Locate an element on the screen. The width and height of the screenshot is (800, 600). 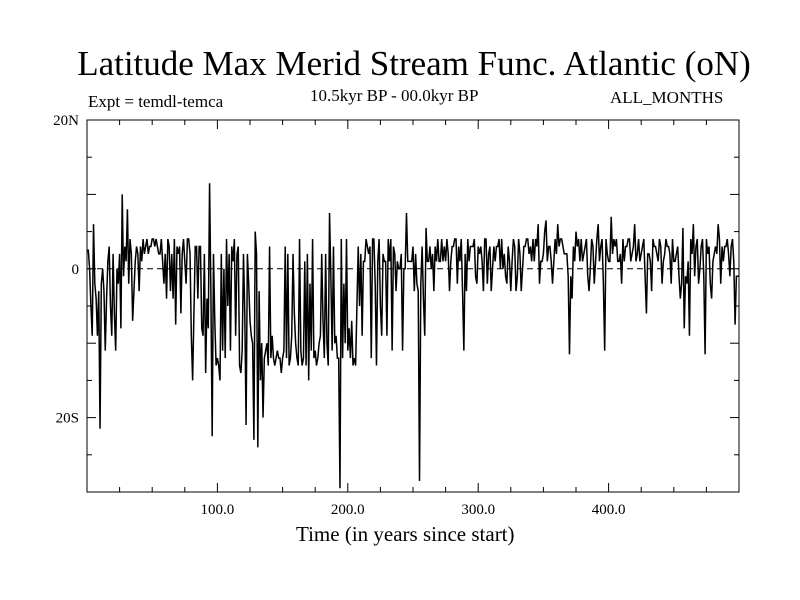
x-tick-label: 300.0 is located at coordinates (478, 510).